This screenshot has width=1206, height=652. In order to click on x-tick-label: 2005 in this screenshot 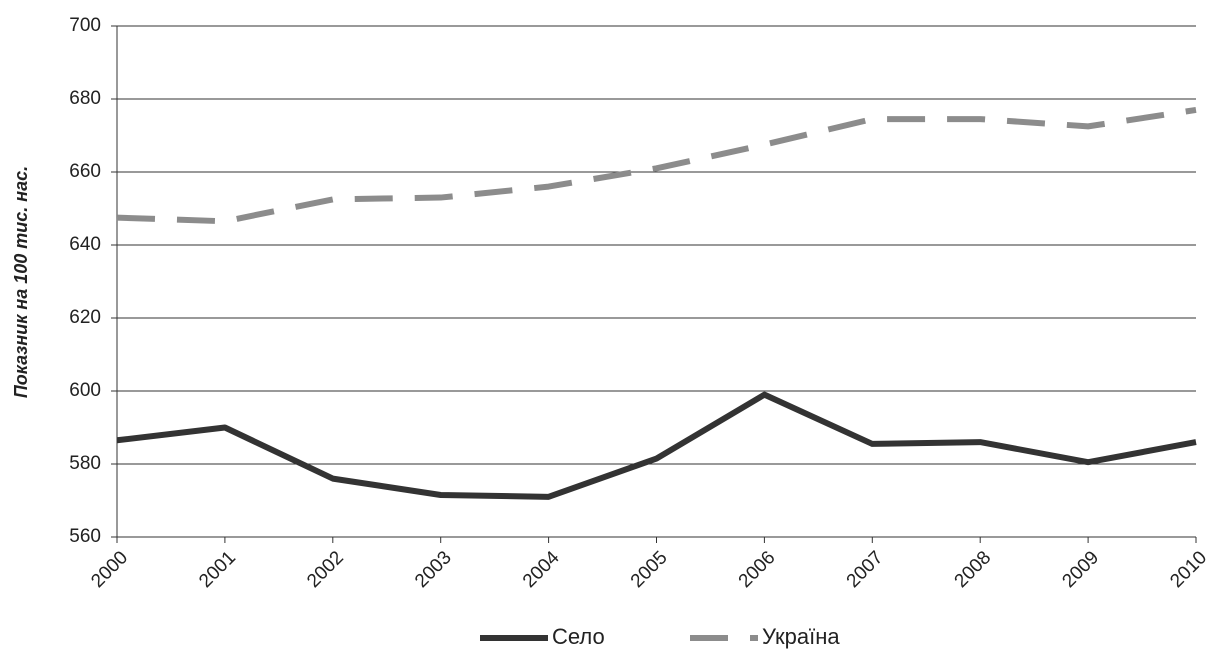, I will do `click(649, 569)`.